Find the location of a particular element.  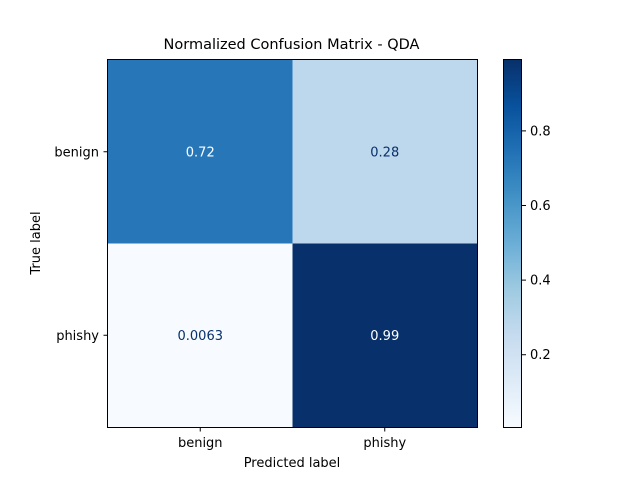

heatmap-cell-phishy-phishy is located at coordinates (384, 335).